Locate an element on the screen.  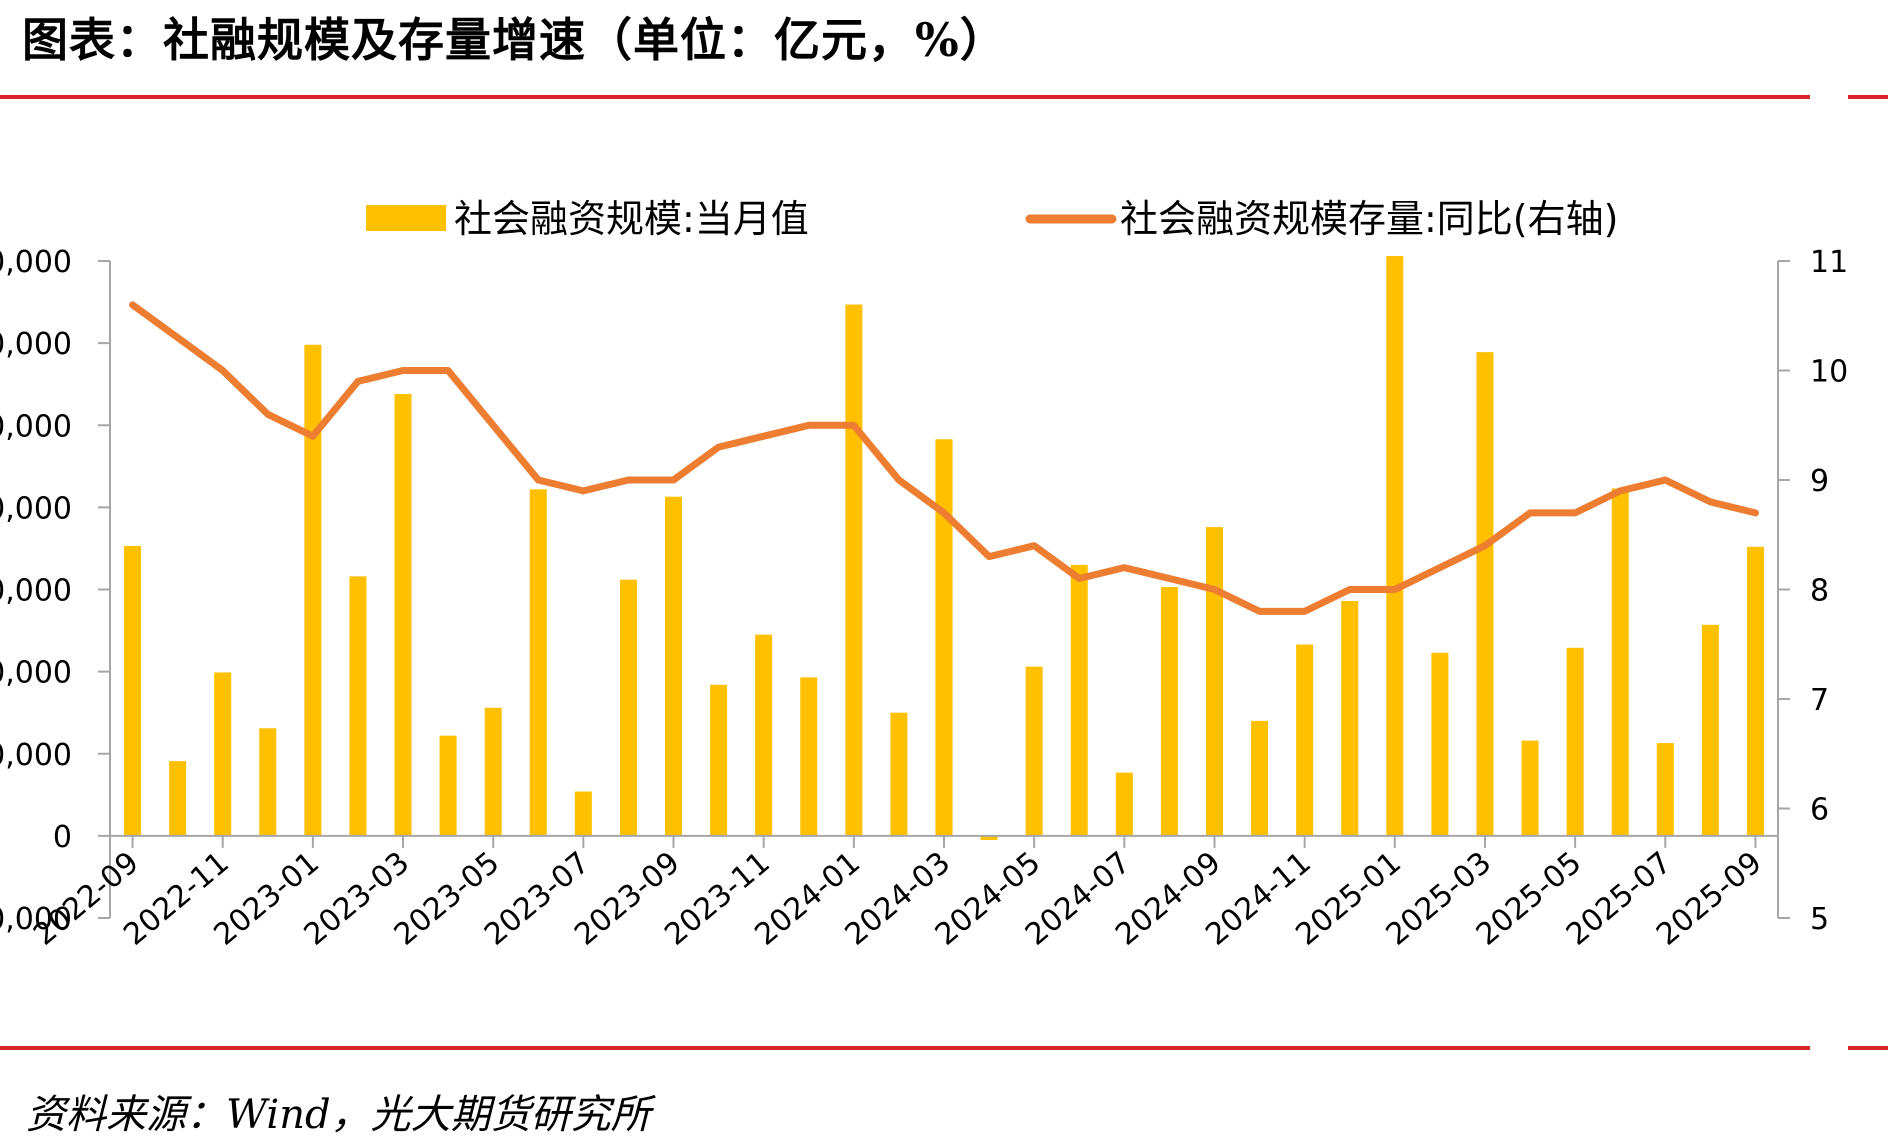
bottom-divider-stub is located at coordinates (1868, 1048).